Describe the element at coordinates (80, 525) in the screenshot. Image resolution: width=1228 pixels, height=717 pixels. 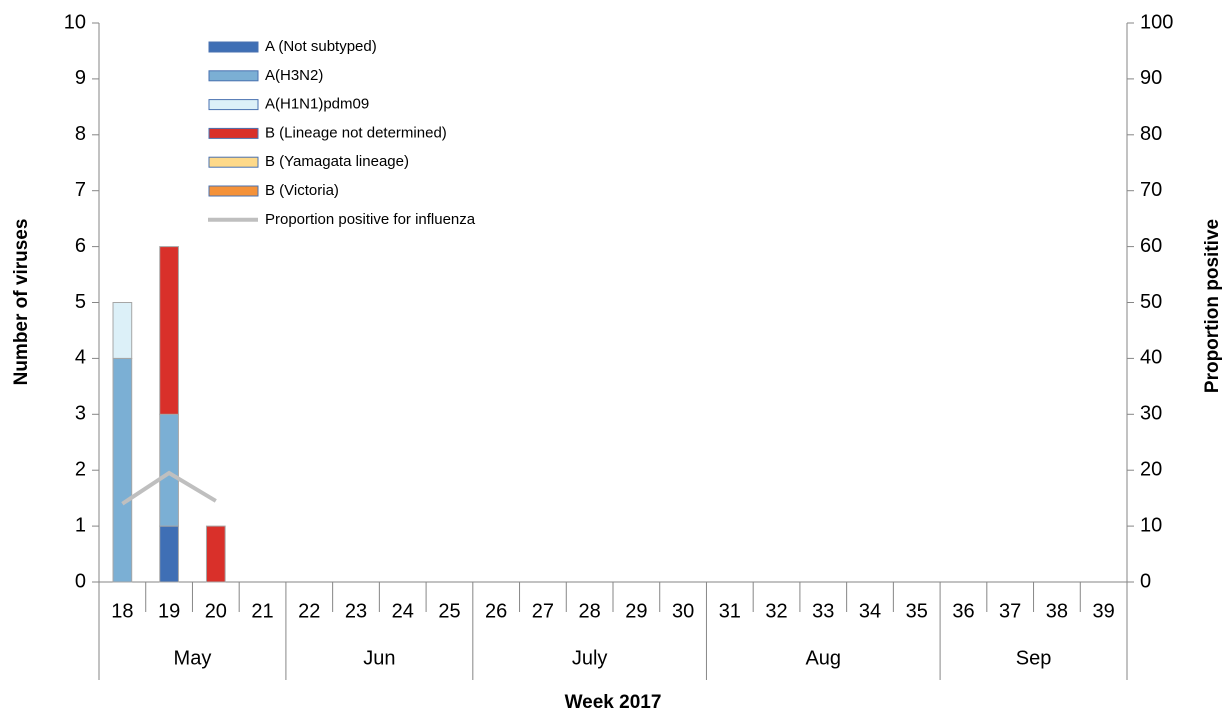
I see `y-tick-label: 1` at that location.